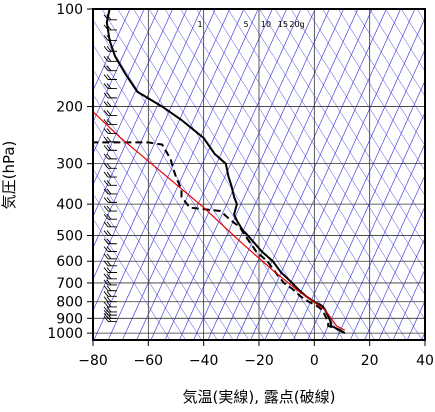 The height and width of the screenshot is (412, 435). Describe the element at coordinates (9, 175) in the screenshot. I see `y-axis-title: 気圧(hPa)` at that location.